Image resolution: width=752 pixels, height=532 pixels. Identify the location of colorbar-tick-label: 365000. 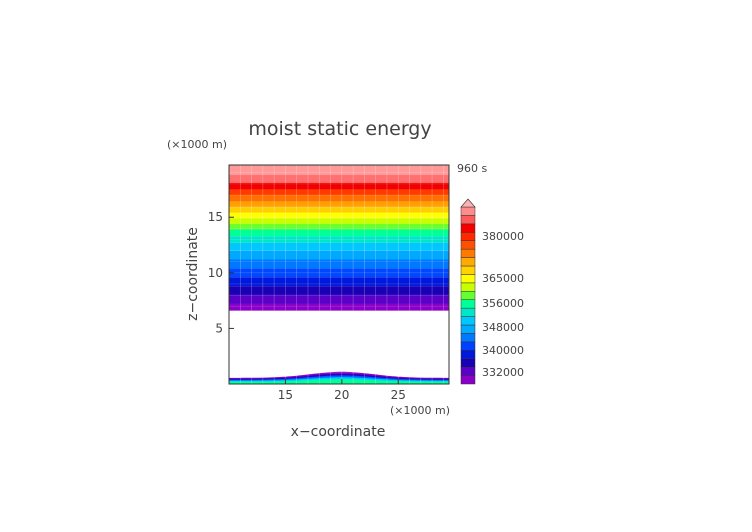
(503, 278).